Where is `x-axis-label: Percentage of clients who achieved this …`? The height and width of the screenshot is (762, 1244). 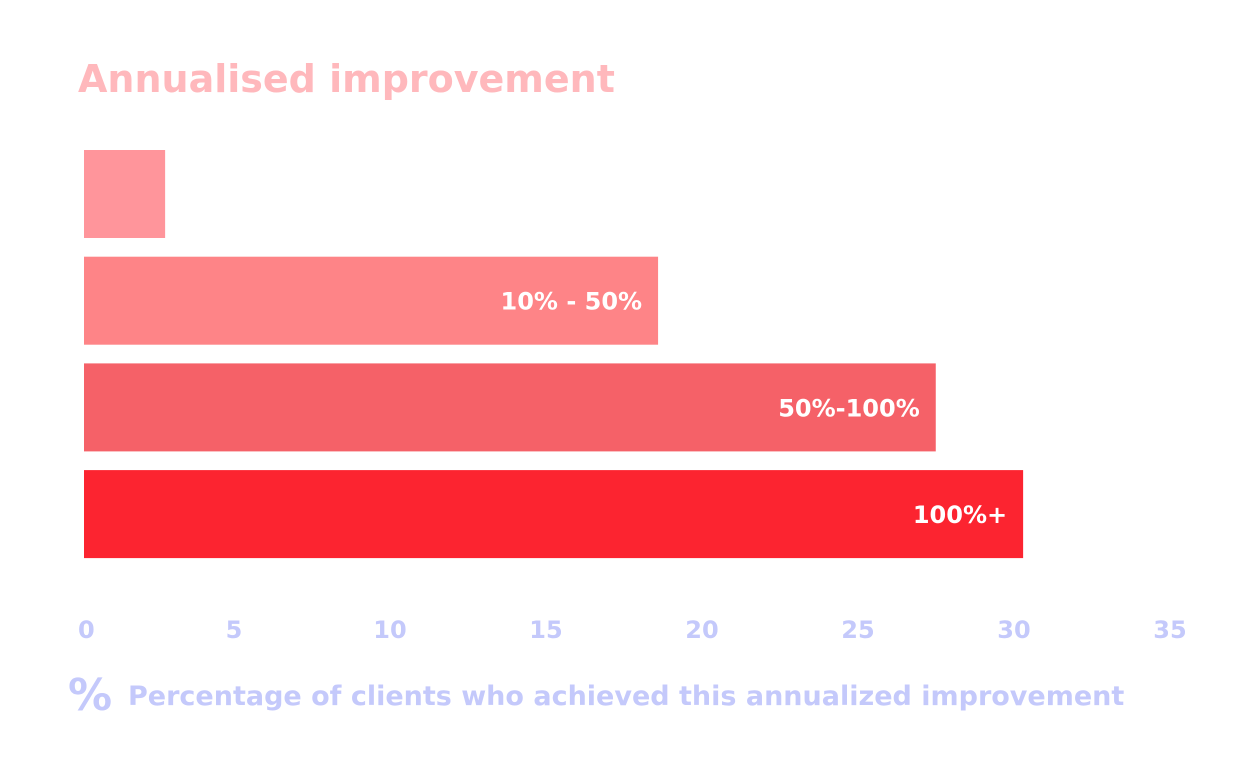
x-axis-label: Percentage of clients who achieved this … is located at coordinates (626, 696).